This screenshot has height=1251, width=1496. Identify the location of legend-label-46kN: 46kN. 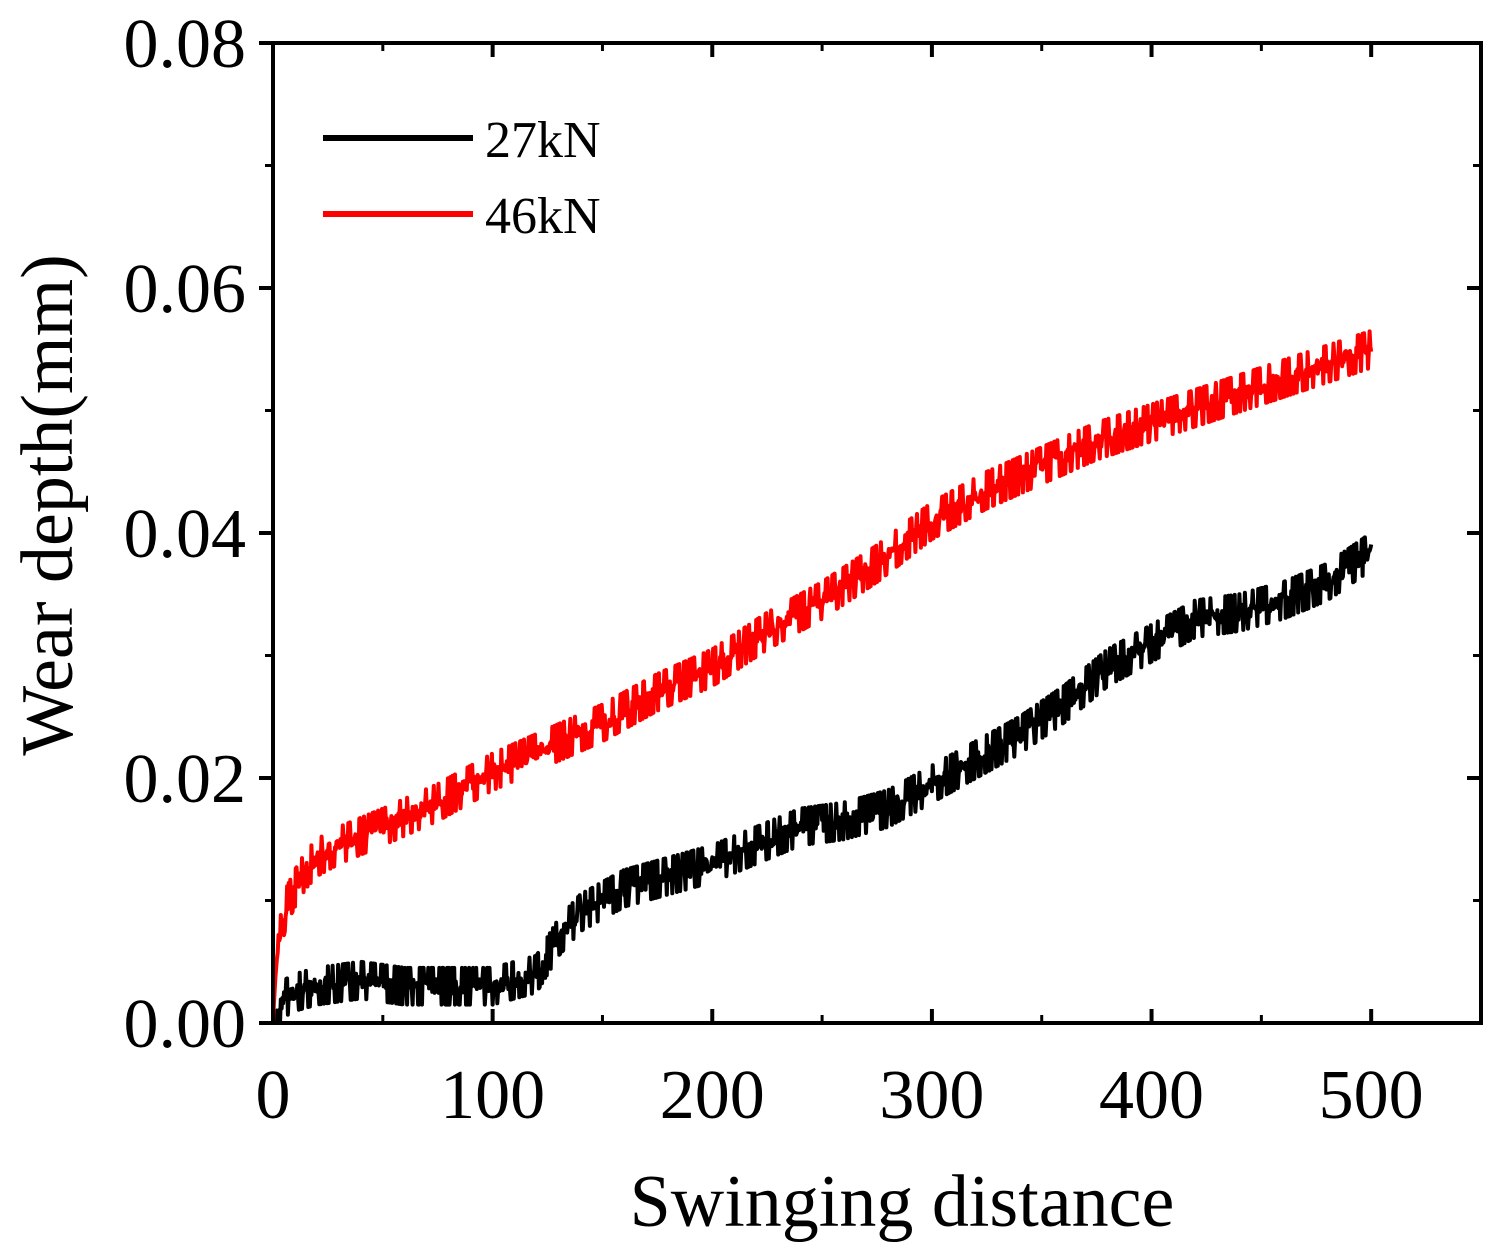
(543, 216).